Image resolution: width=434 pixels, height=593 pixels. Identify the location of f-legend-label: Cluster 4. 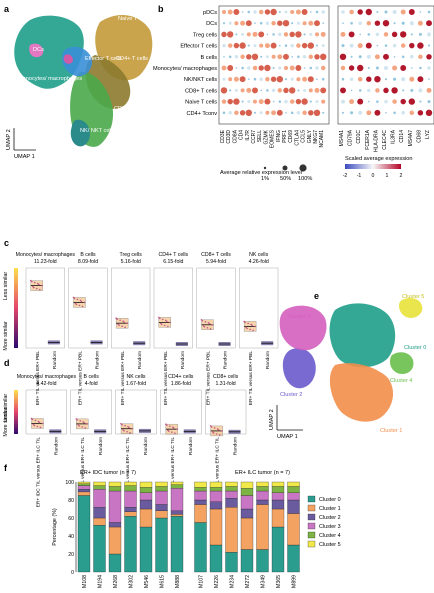
(330, 536).